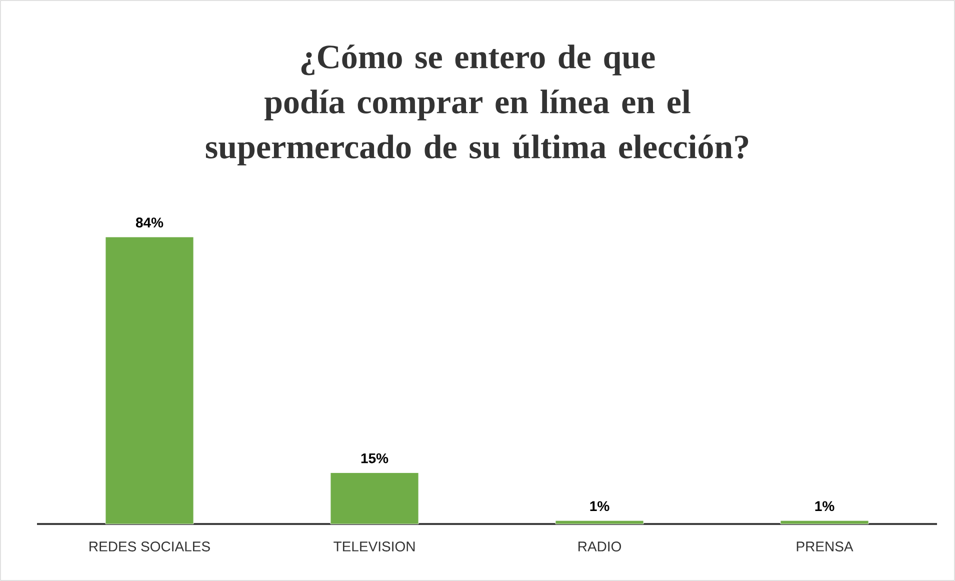 The width and height of the screenshot is (955, 581). I want to click on data-label: 15%, so click(374, 458).